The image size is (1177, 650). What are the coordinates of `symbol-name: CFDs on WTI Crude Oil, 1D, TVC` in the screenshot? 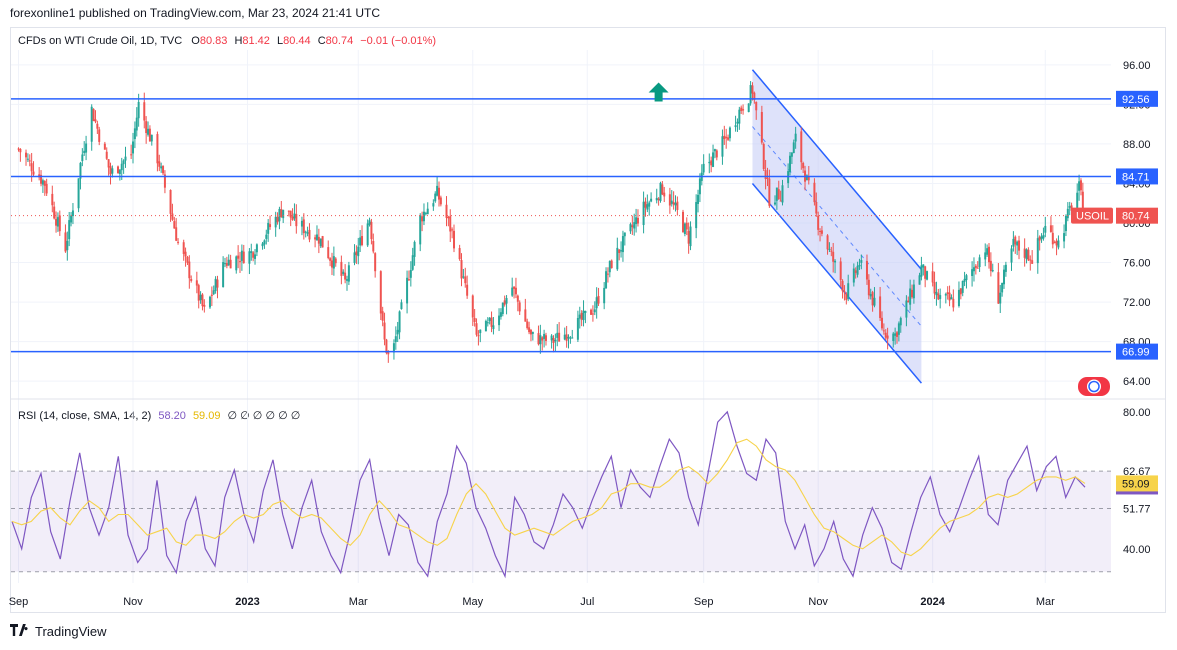 It's located at (100, 41).